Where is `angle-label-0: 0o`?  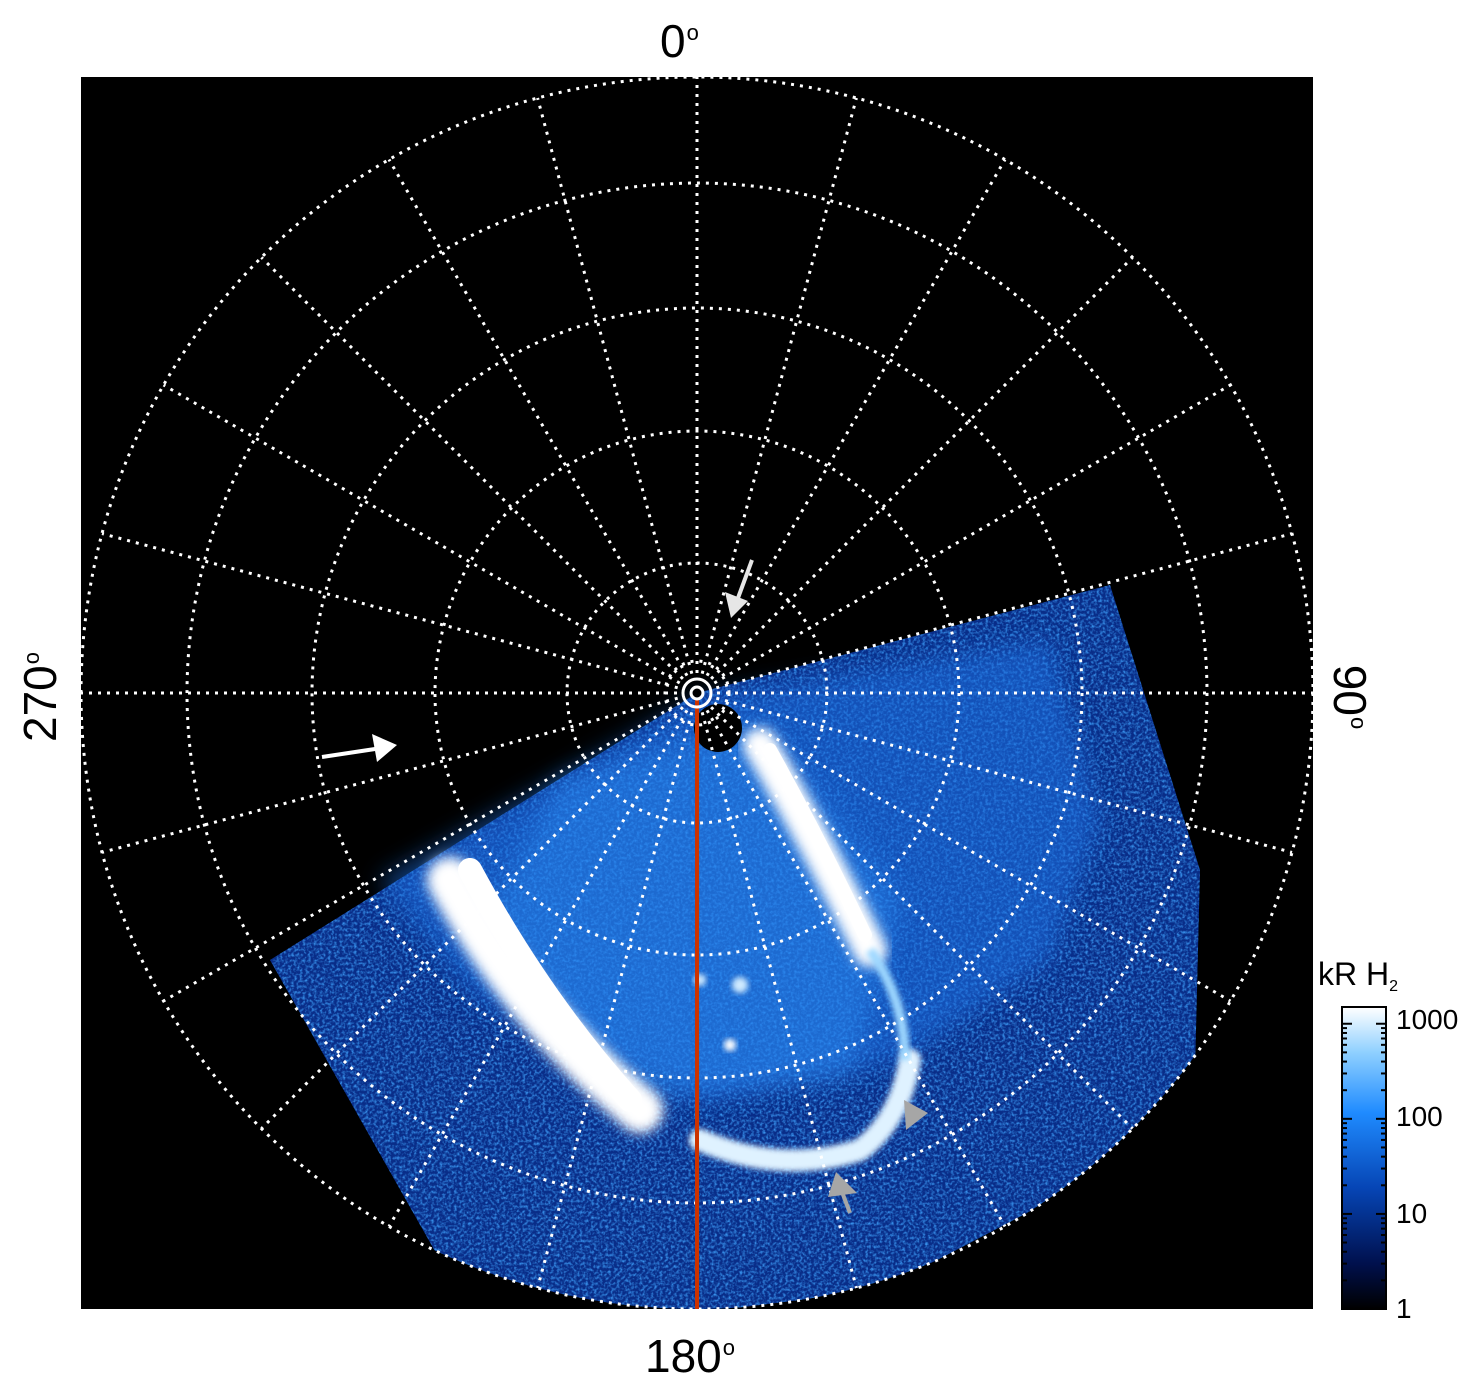 angle-label-0: 0o is located at coordinates (679, 41).